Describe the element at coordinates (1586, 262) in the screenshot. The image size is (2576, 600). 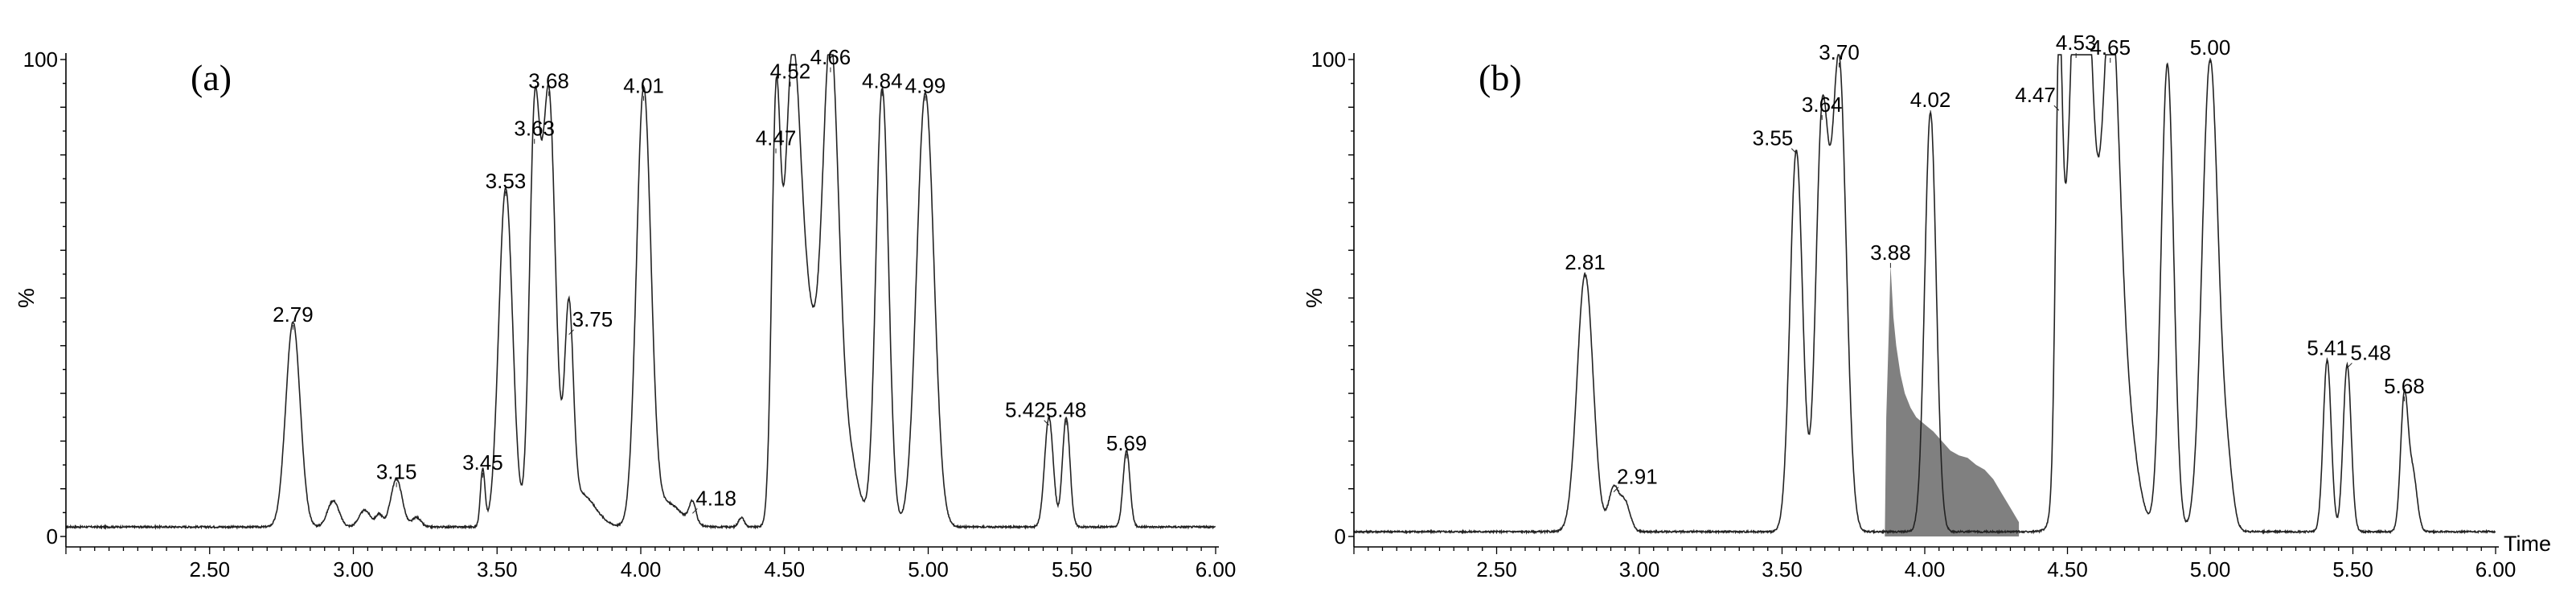
I see `peak-retention-label: 2.81` at that location.